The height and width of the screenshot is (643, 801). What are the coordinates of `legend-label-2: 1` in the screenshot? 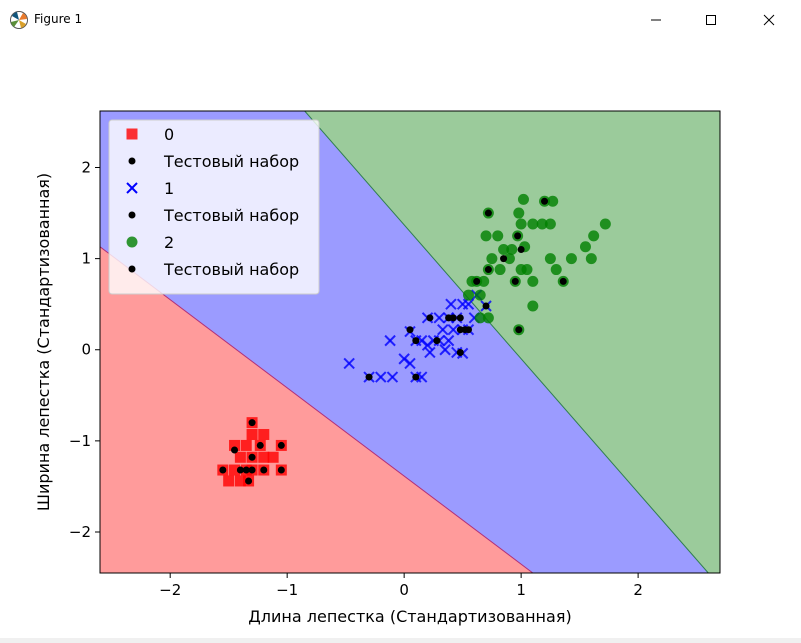 It's located at (169, 188).